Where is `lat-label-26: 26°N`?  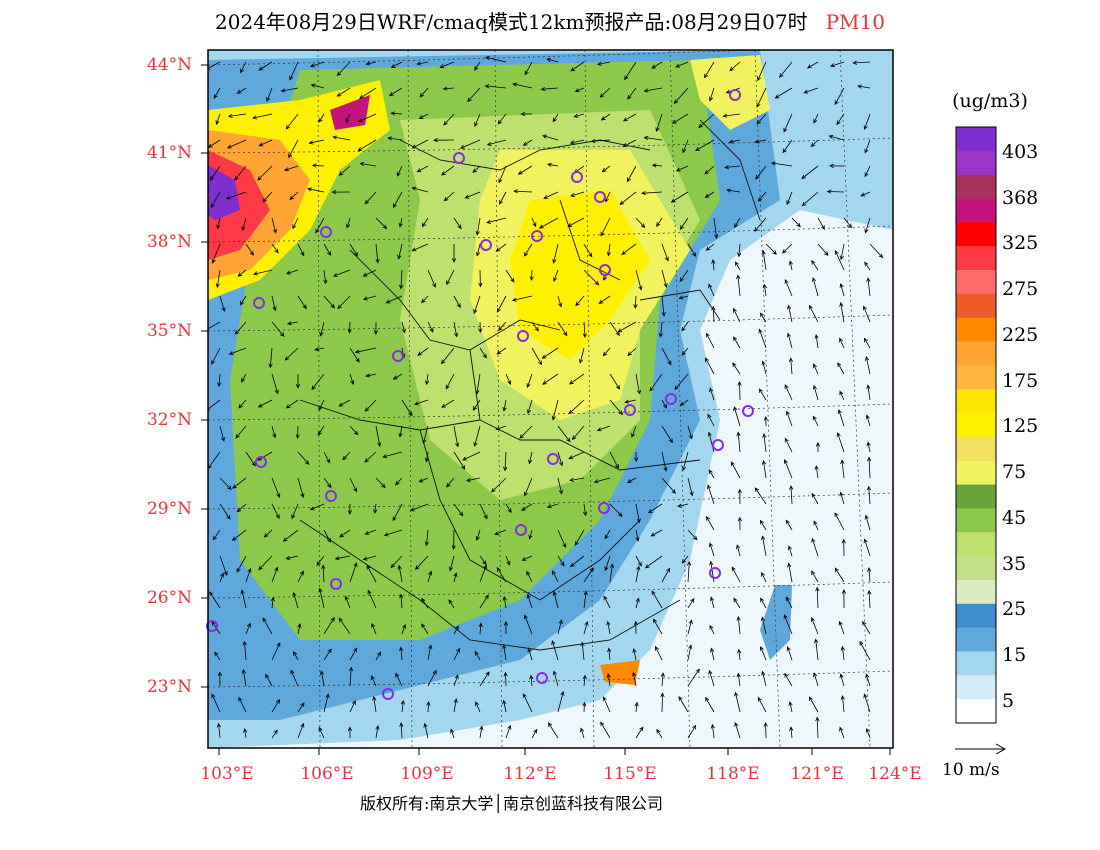
lat-label-26: 26°N is located at coordinates (169, 598).